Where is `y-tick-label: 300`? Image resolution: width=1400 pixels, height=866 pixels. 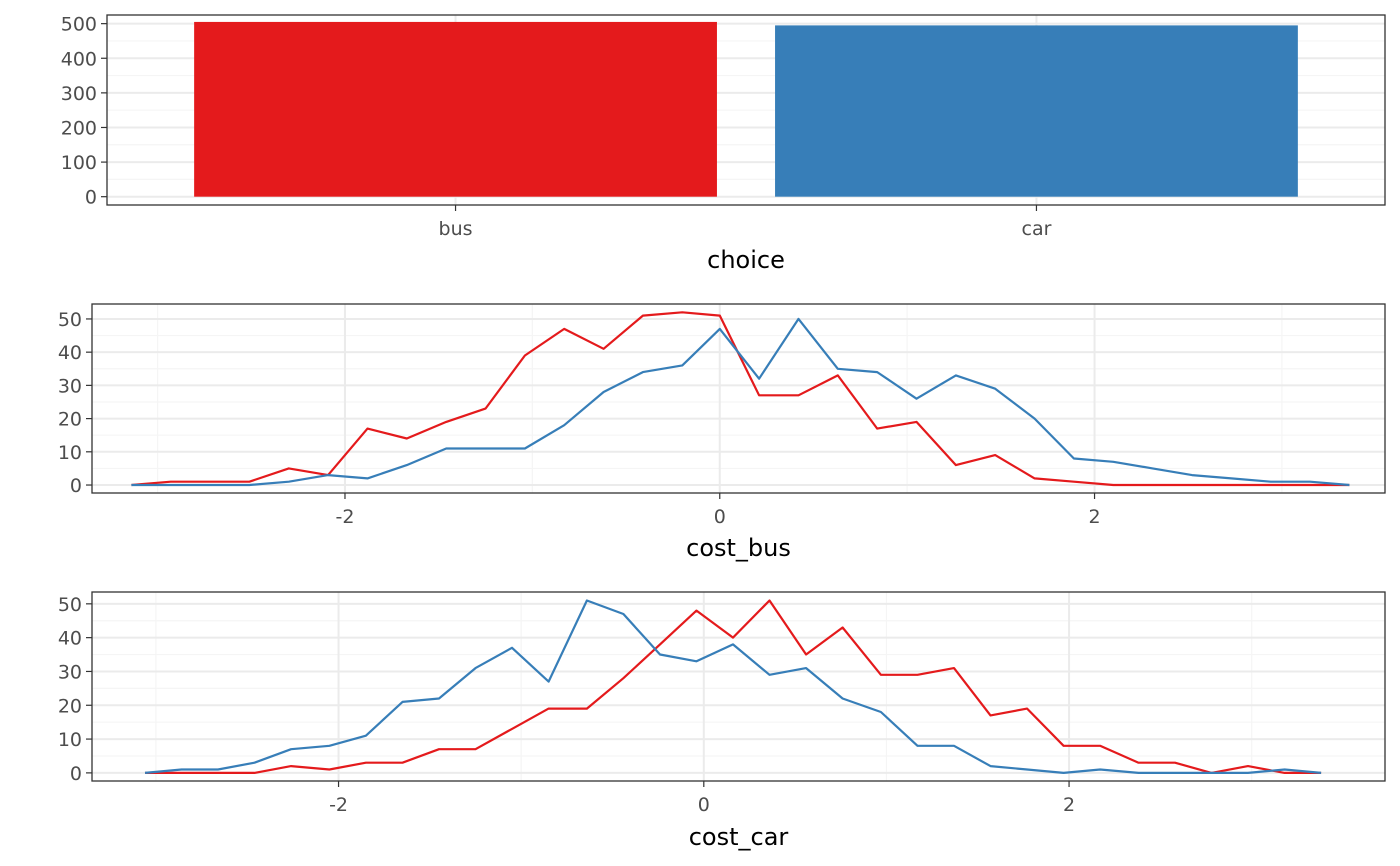
y-tick-label: 300 is located at coordinates (79, 94).